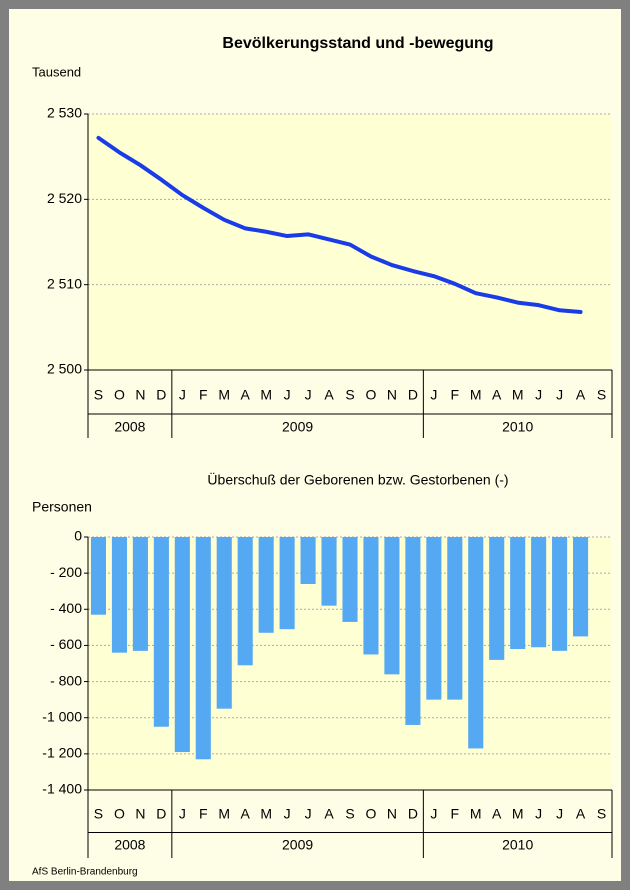  I want to click on y-axis-title: Personen, so click(62, 507).